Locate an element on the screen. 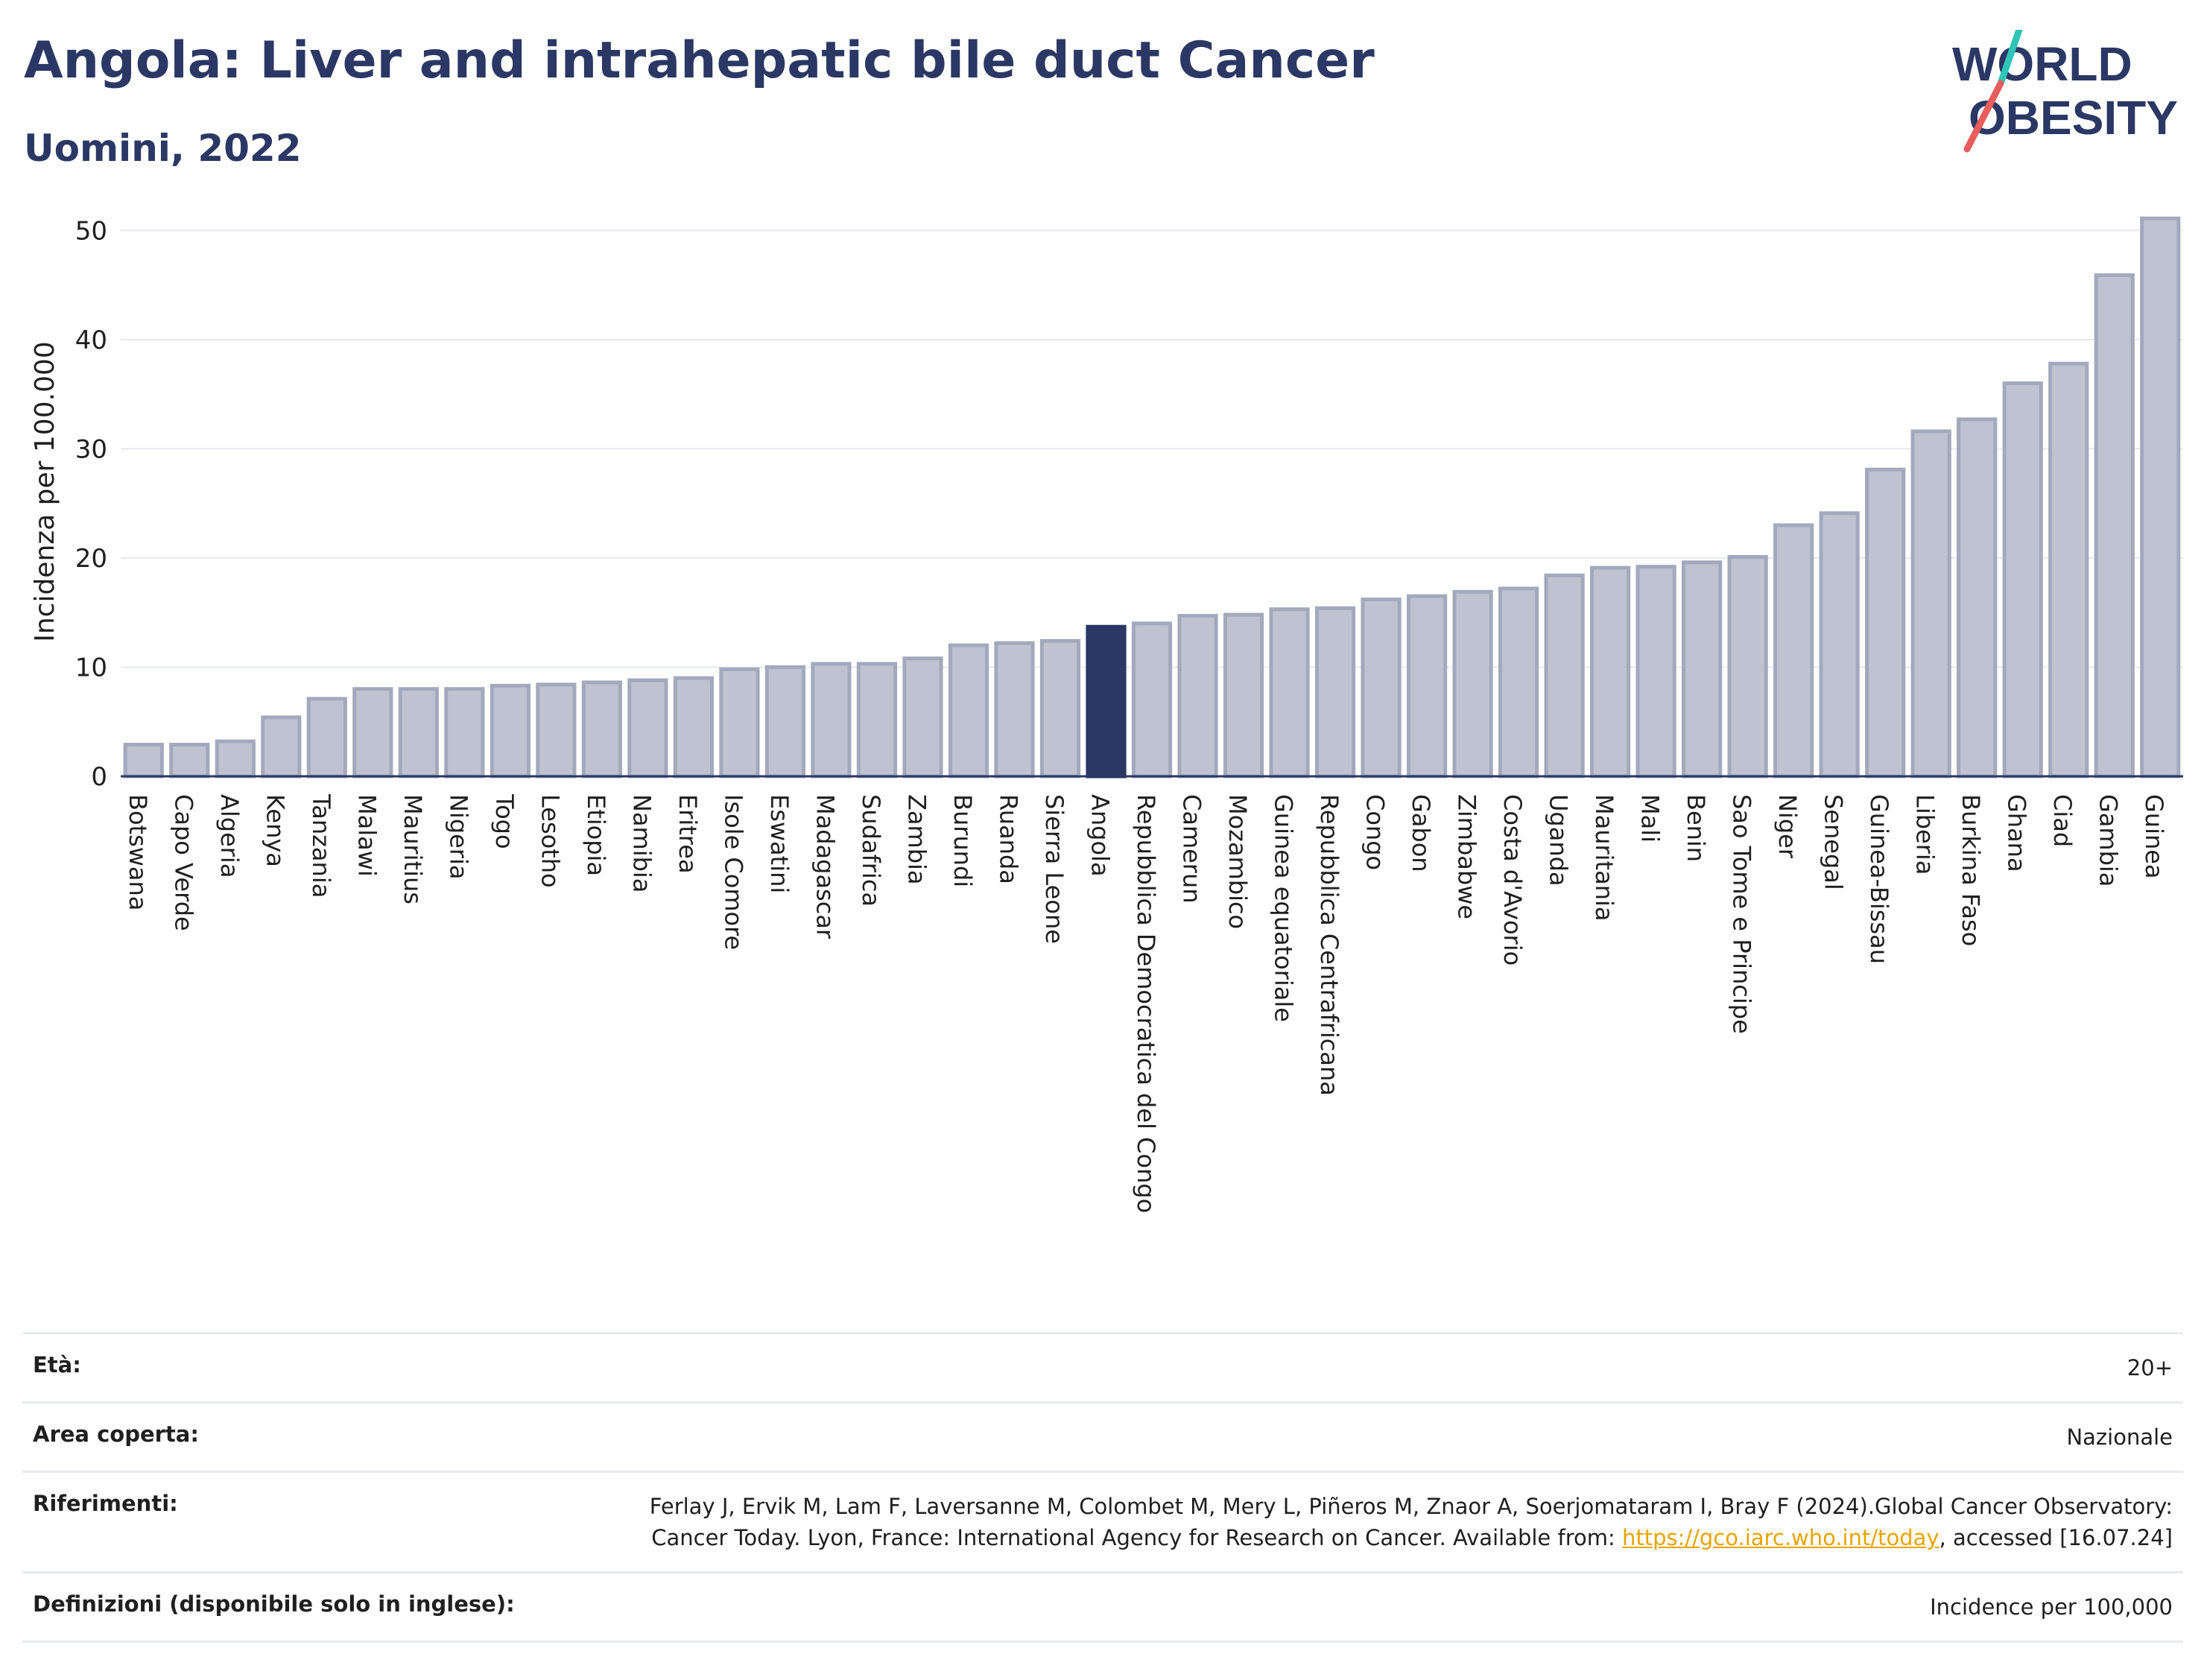 This screenshot has height=1680, width=2204. x-tick-label: Zambia is located at coordinates (916, 839).